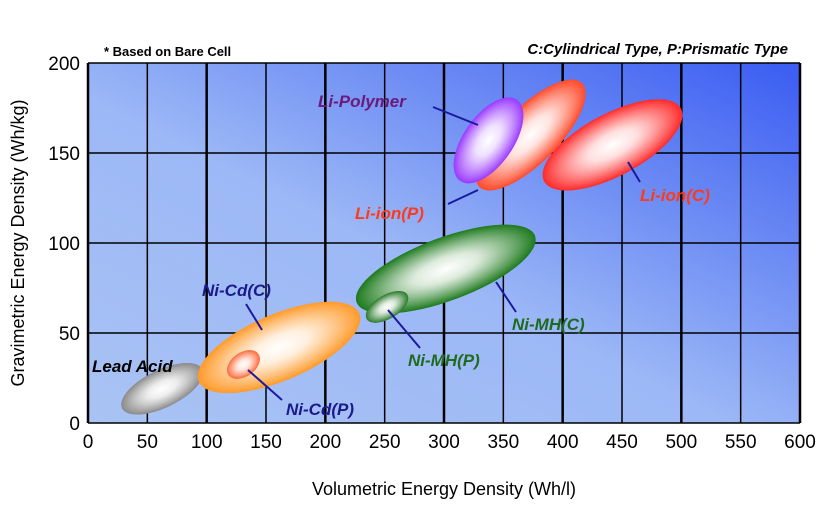 This screenshot has width=825, height=525. What do you see at coordinates (675, 195) in the screenshot?
I see `region-label: Li-ion(C)` at bounding box center [675, 195].